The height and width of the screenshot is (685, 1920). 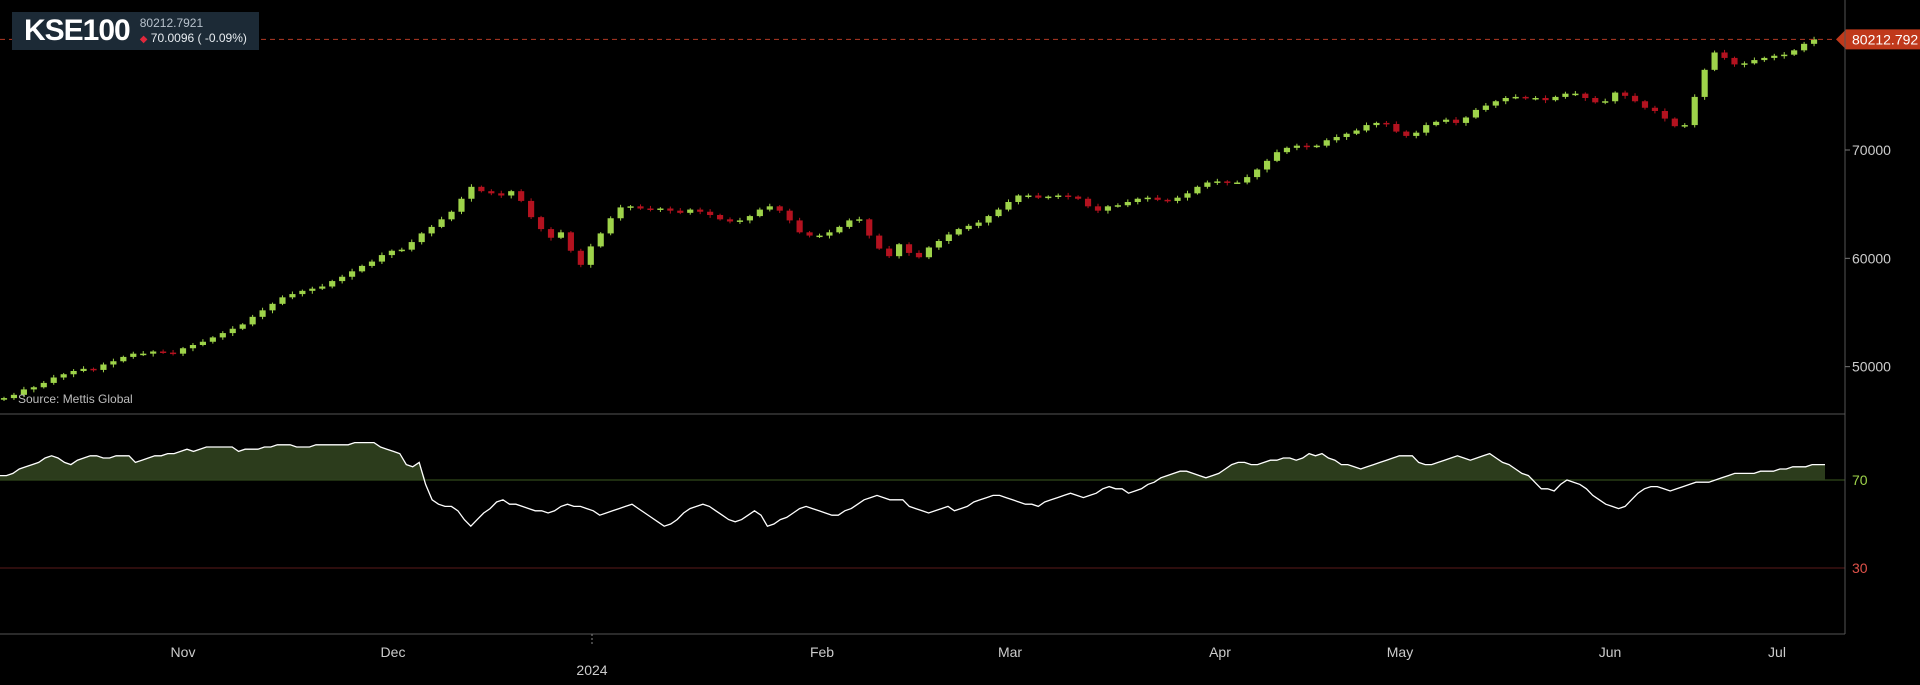 What do you see at coordinates (1400, 652) in the screenshot?
I see `x-month-label: May` at bounding box center [1400, 652].